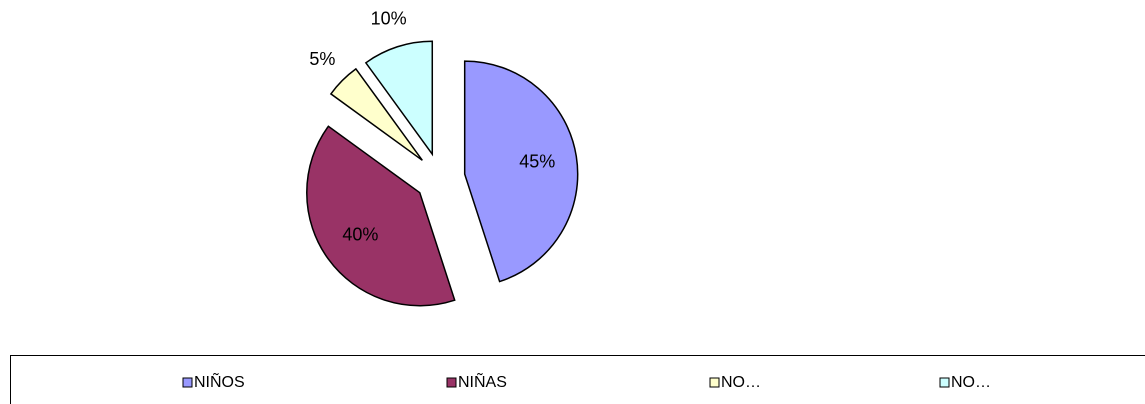 This screenshot has height=404, width=1145. What do you see at coordinates (219, 381) in the screenshot?
I see `legend-label: NIÑOS` at bounding box center [219, 381].